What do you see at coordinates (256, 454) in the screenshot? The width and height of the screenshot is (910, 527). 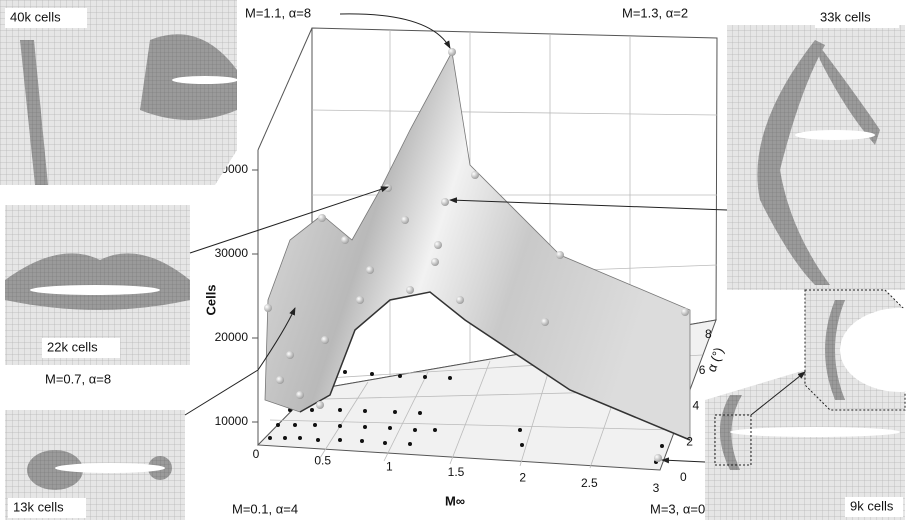 I see `x-tick-label: 0` at bounding box center [256, 454].